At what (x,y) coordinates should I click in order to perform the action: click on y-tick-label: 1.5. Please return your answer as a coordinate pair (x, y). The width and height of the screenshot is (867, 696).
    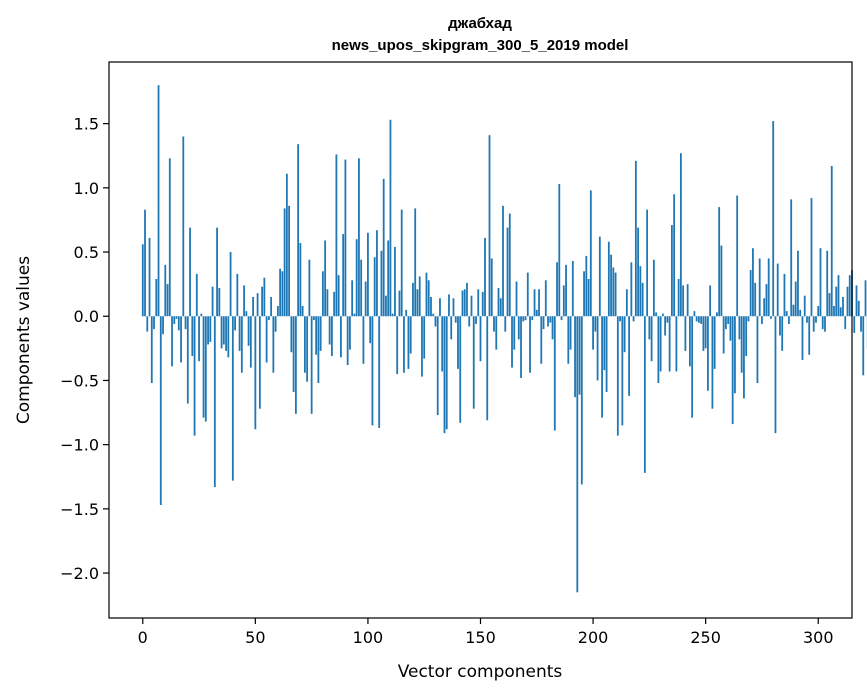
    Looking at the image, I should click on (86, 124).